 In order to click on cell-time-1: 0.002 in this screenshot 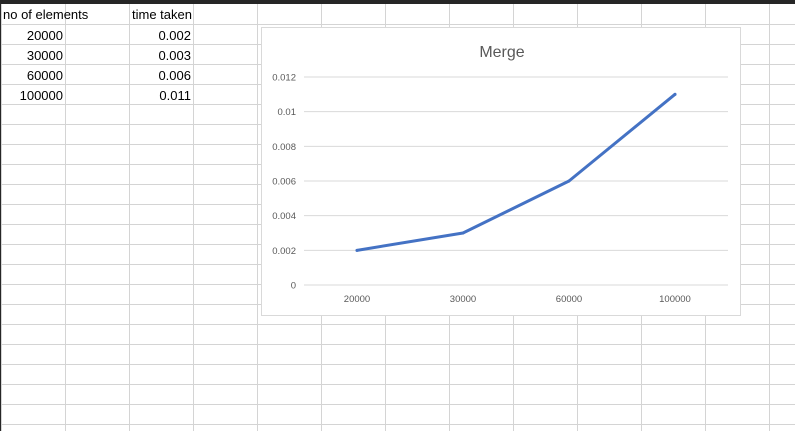, I will do `click(174, 35)`.